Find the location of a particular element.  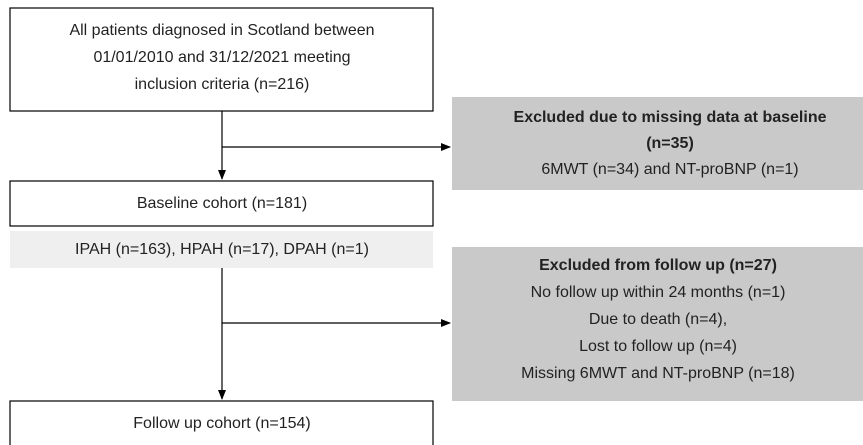

node-text: Baseline cohort (n=181) is located at coordinates (222, 203).